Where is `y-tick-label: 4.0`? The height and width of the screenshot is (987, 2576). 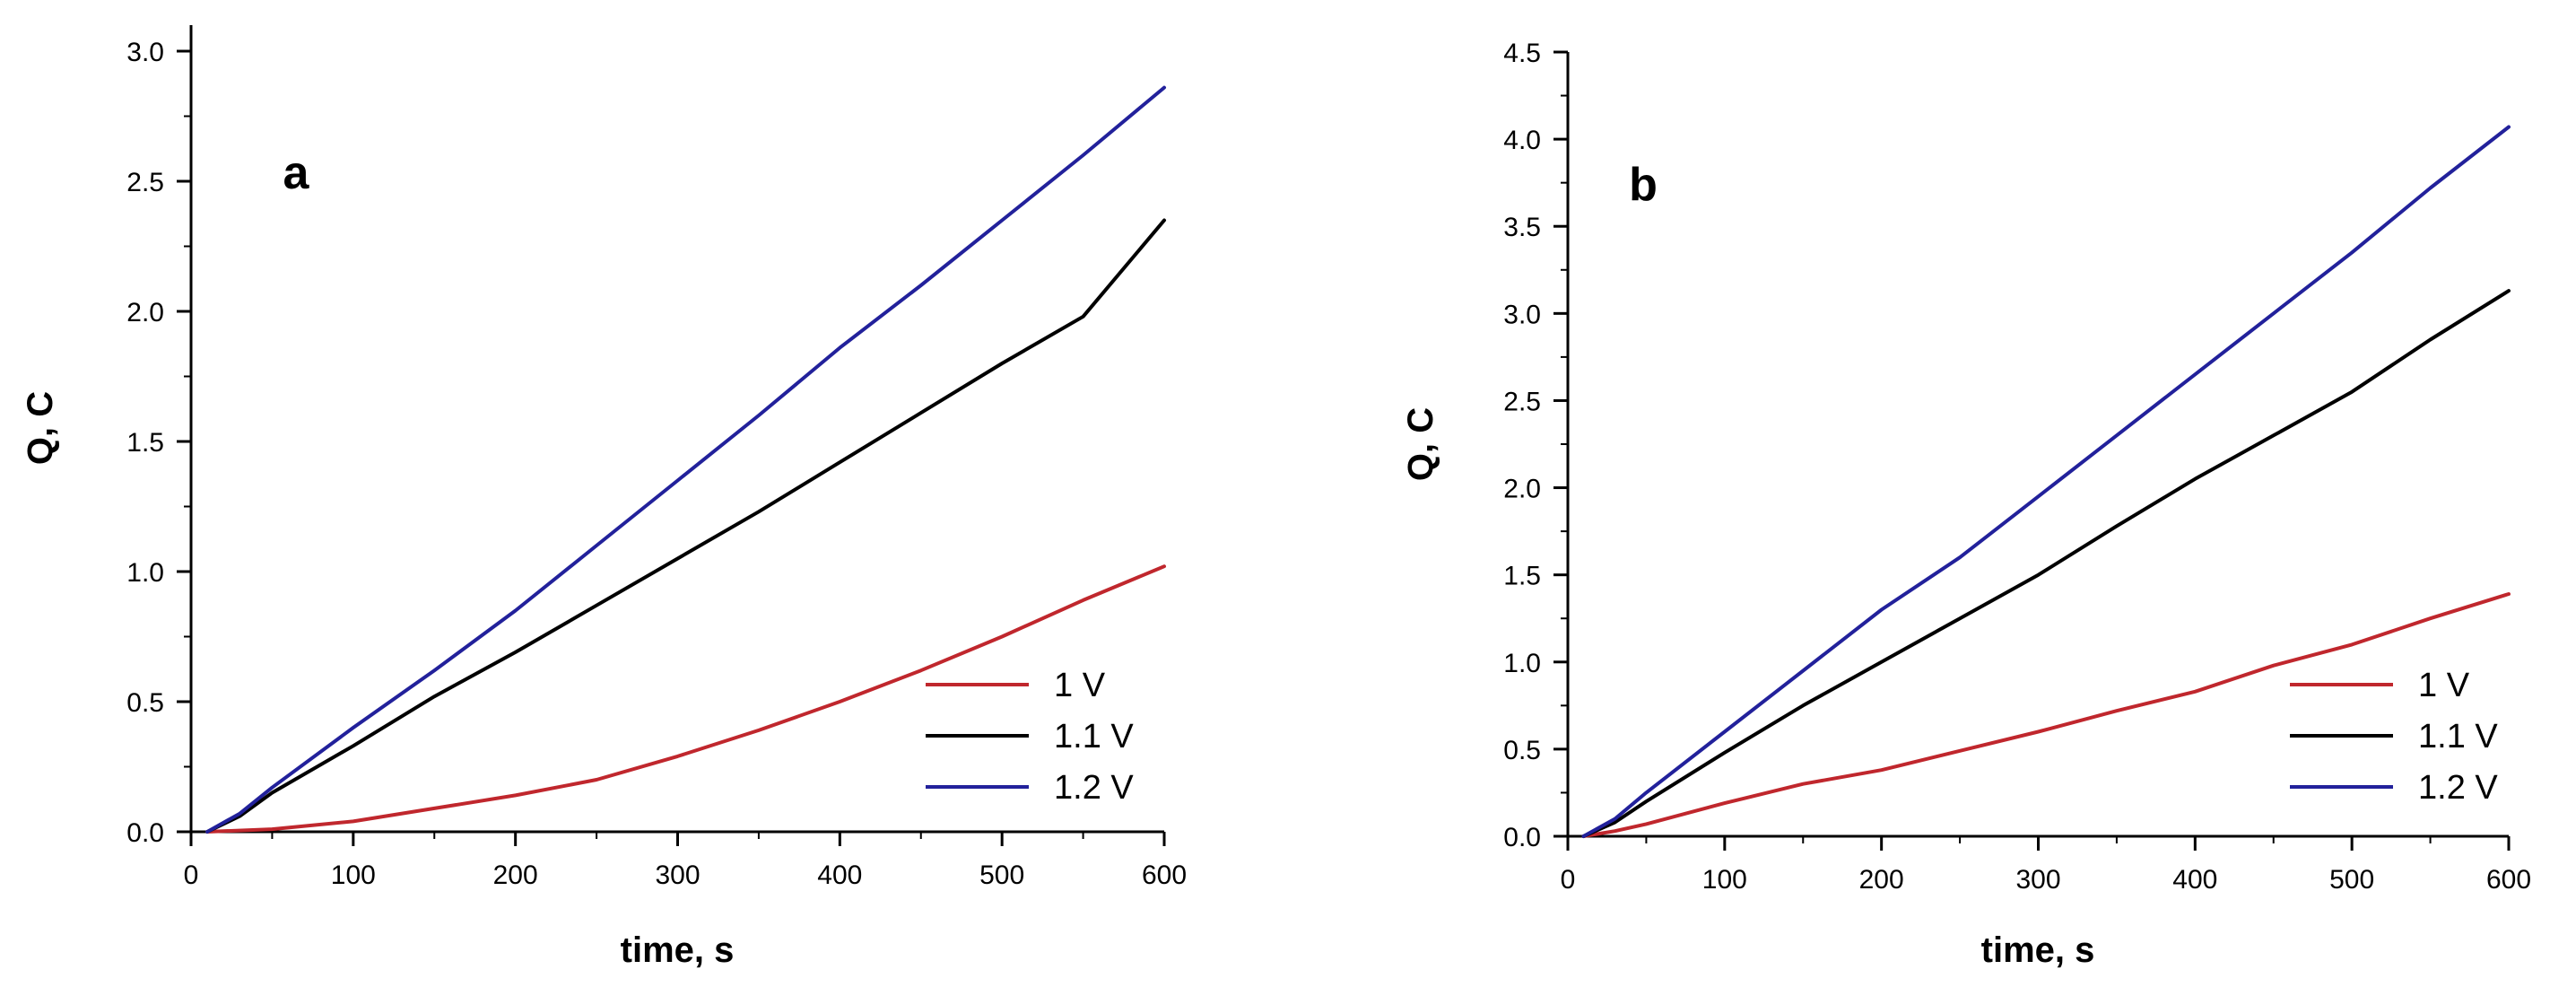 y-tick-label: 4.0 is located at coordinates (1522, 140).